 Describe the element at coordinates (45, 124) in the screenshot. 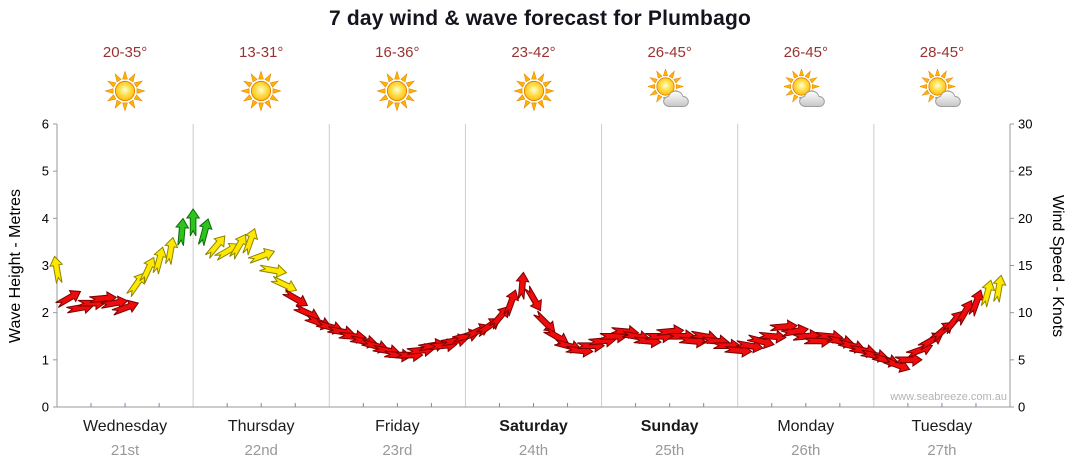

I see `left-axis-tick-label: 6` at that location.